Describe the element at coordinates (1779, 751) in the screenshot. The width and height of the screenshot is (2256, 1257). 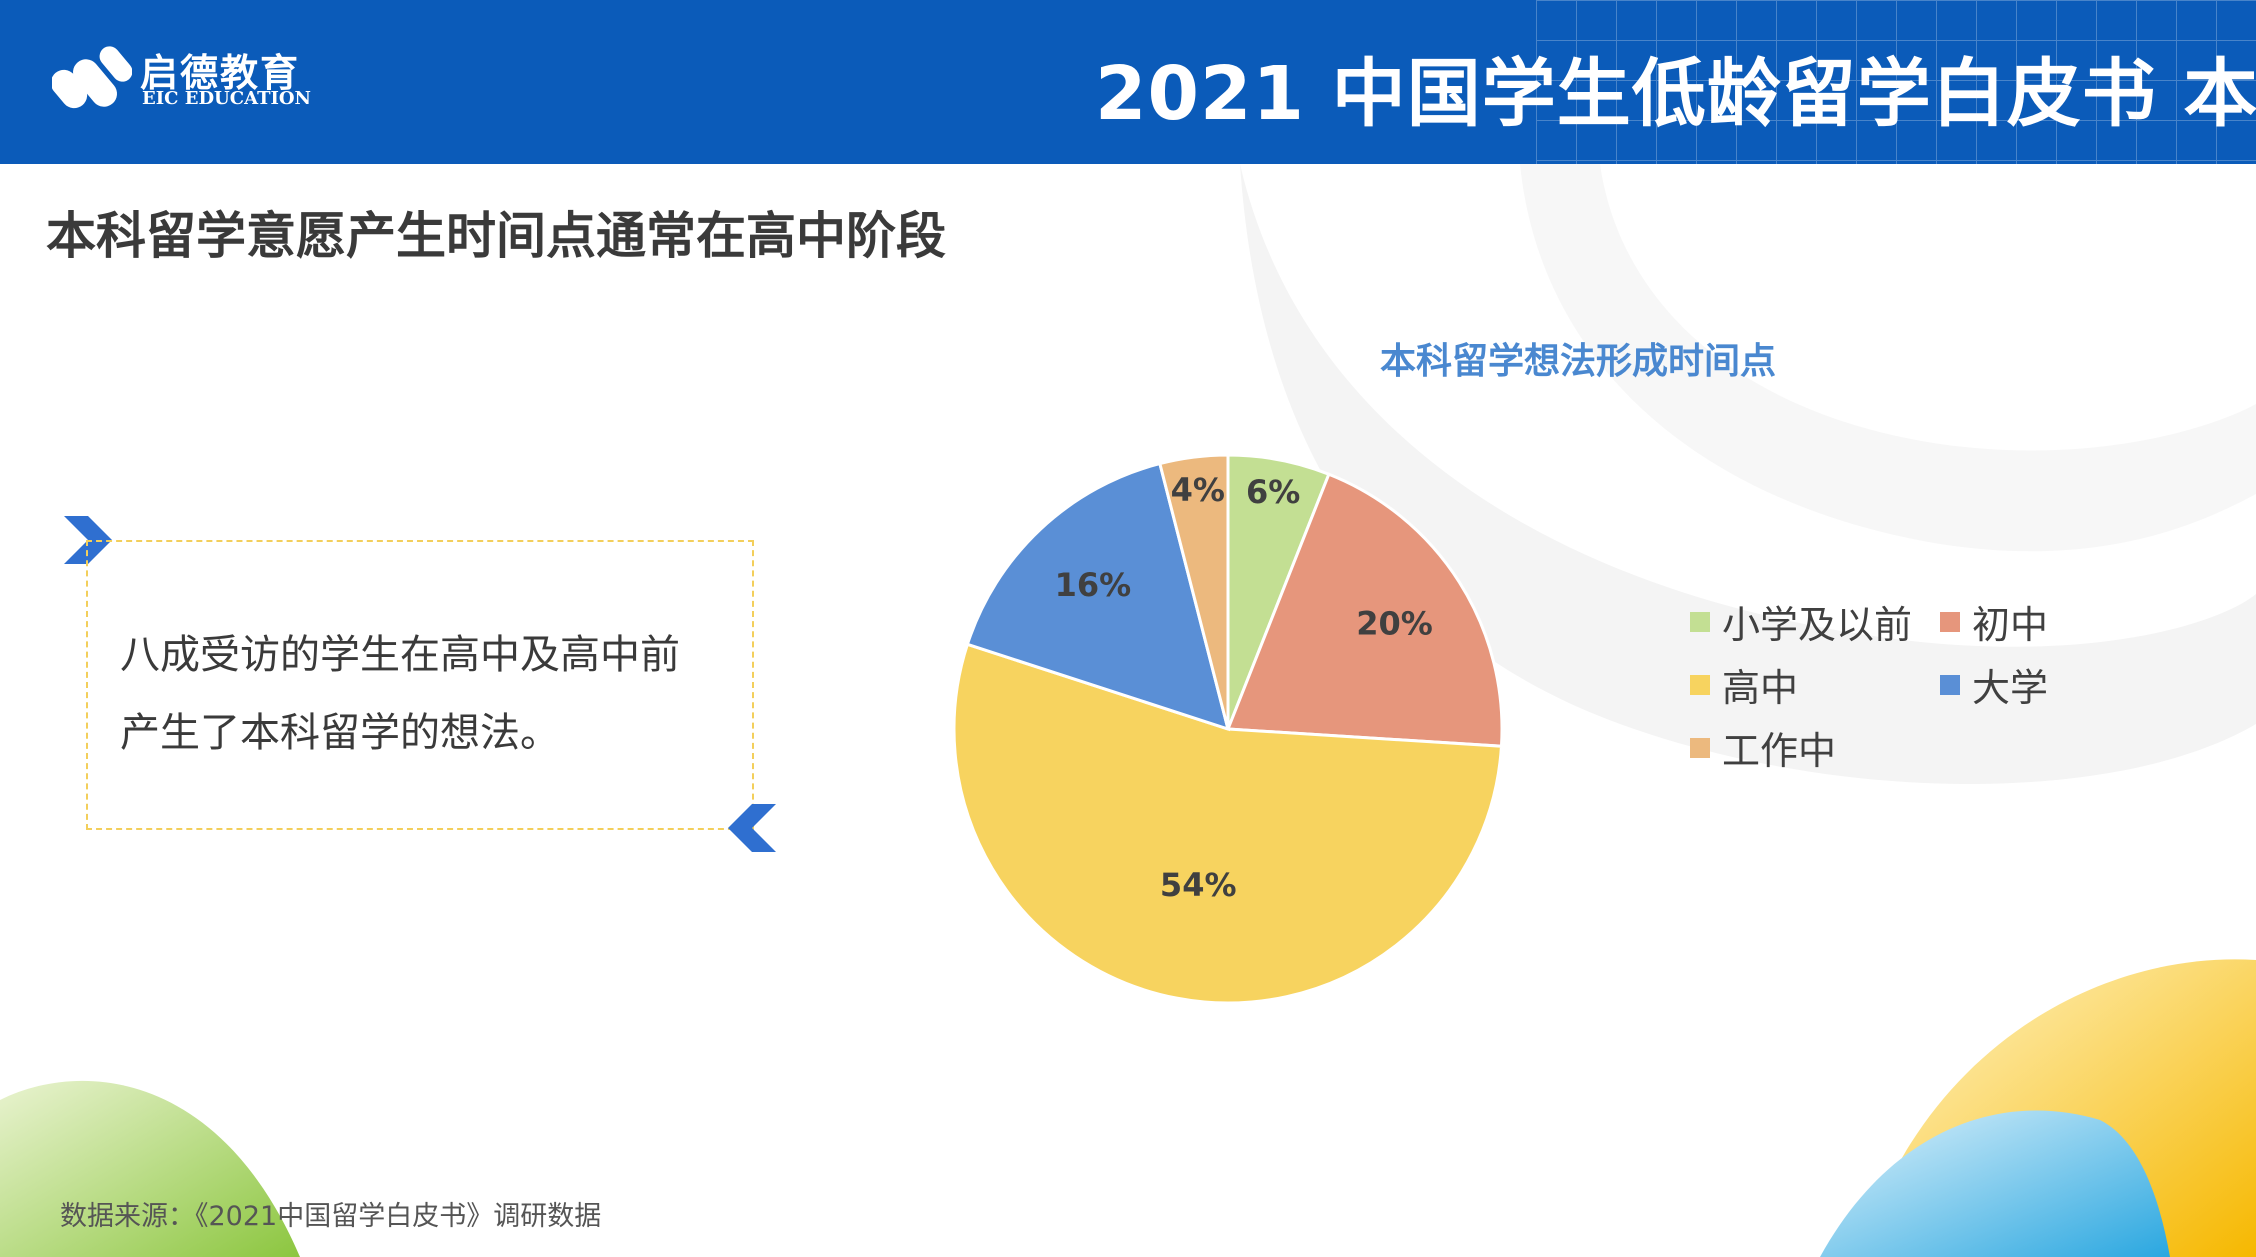
I see `legend-label: 工作中` at that location.